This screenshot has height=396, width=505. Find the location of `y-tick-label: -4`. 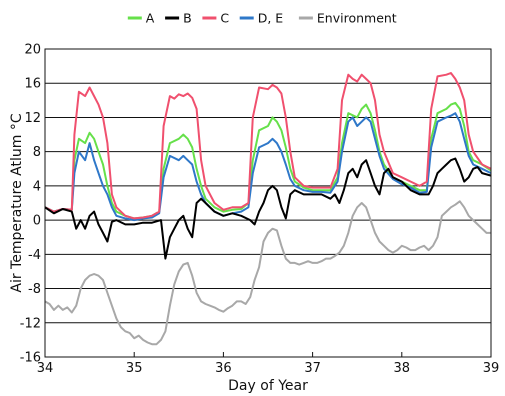

y-tick-label: -4 is located at coordinates (34, 255).